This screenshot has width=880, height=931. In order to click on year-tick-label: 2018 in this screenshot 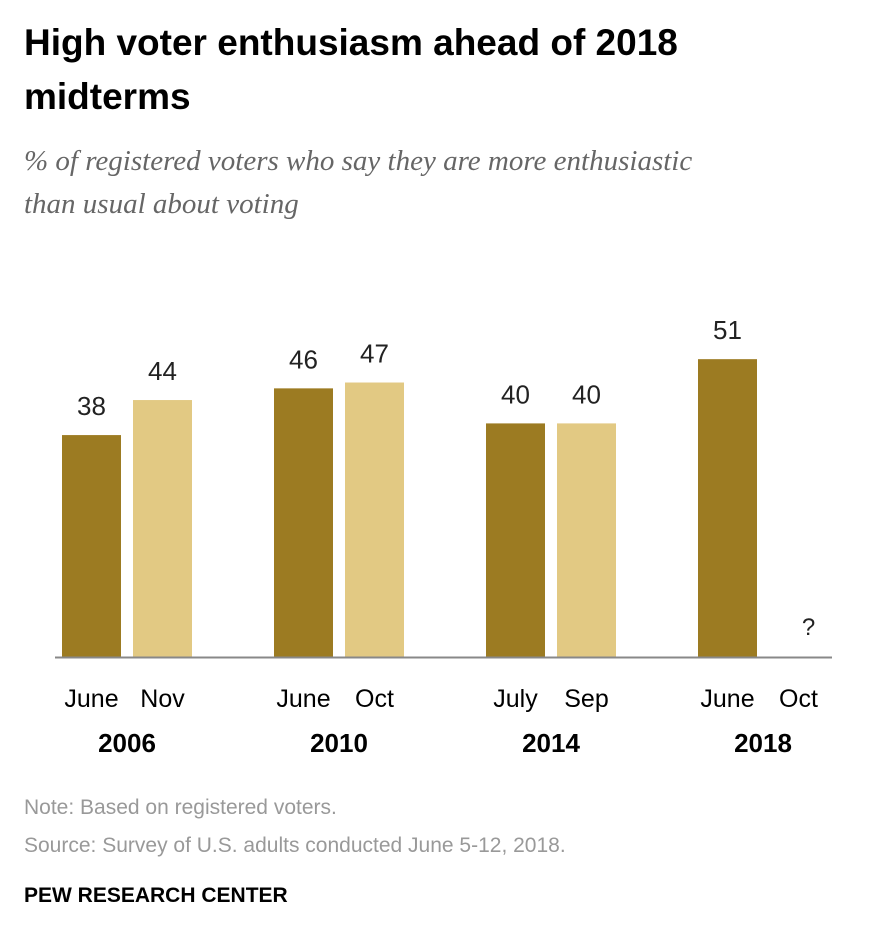, I will do `click(763, 743)`.